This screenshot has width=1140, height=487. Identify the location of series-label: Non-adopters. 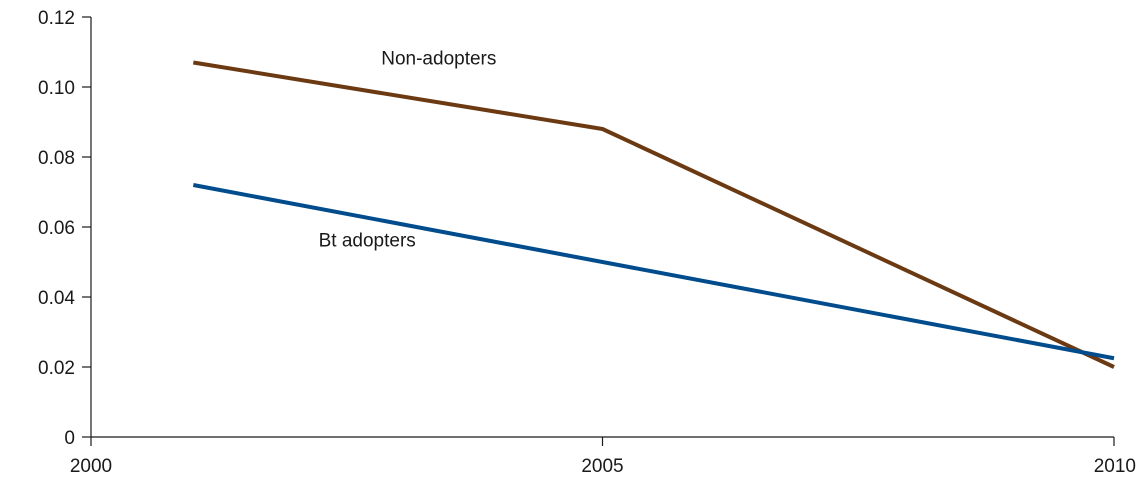
(438, 58).